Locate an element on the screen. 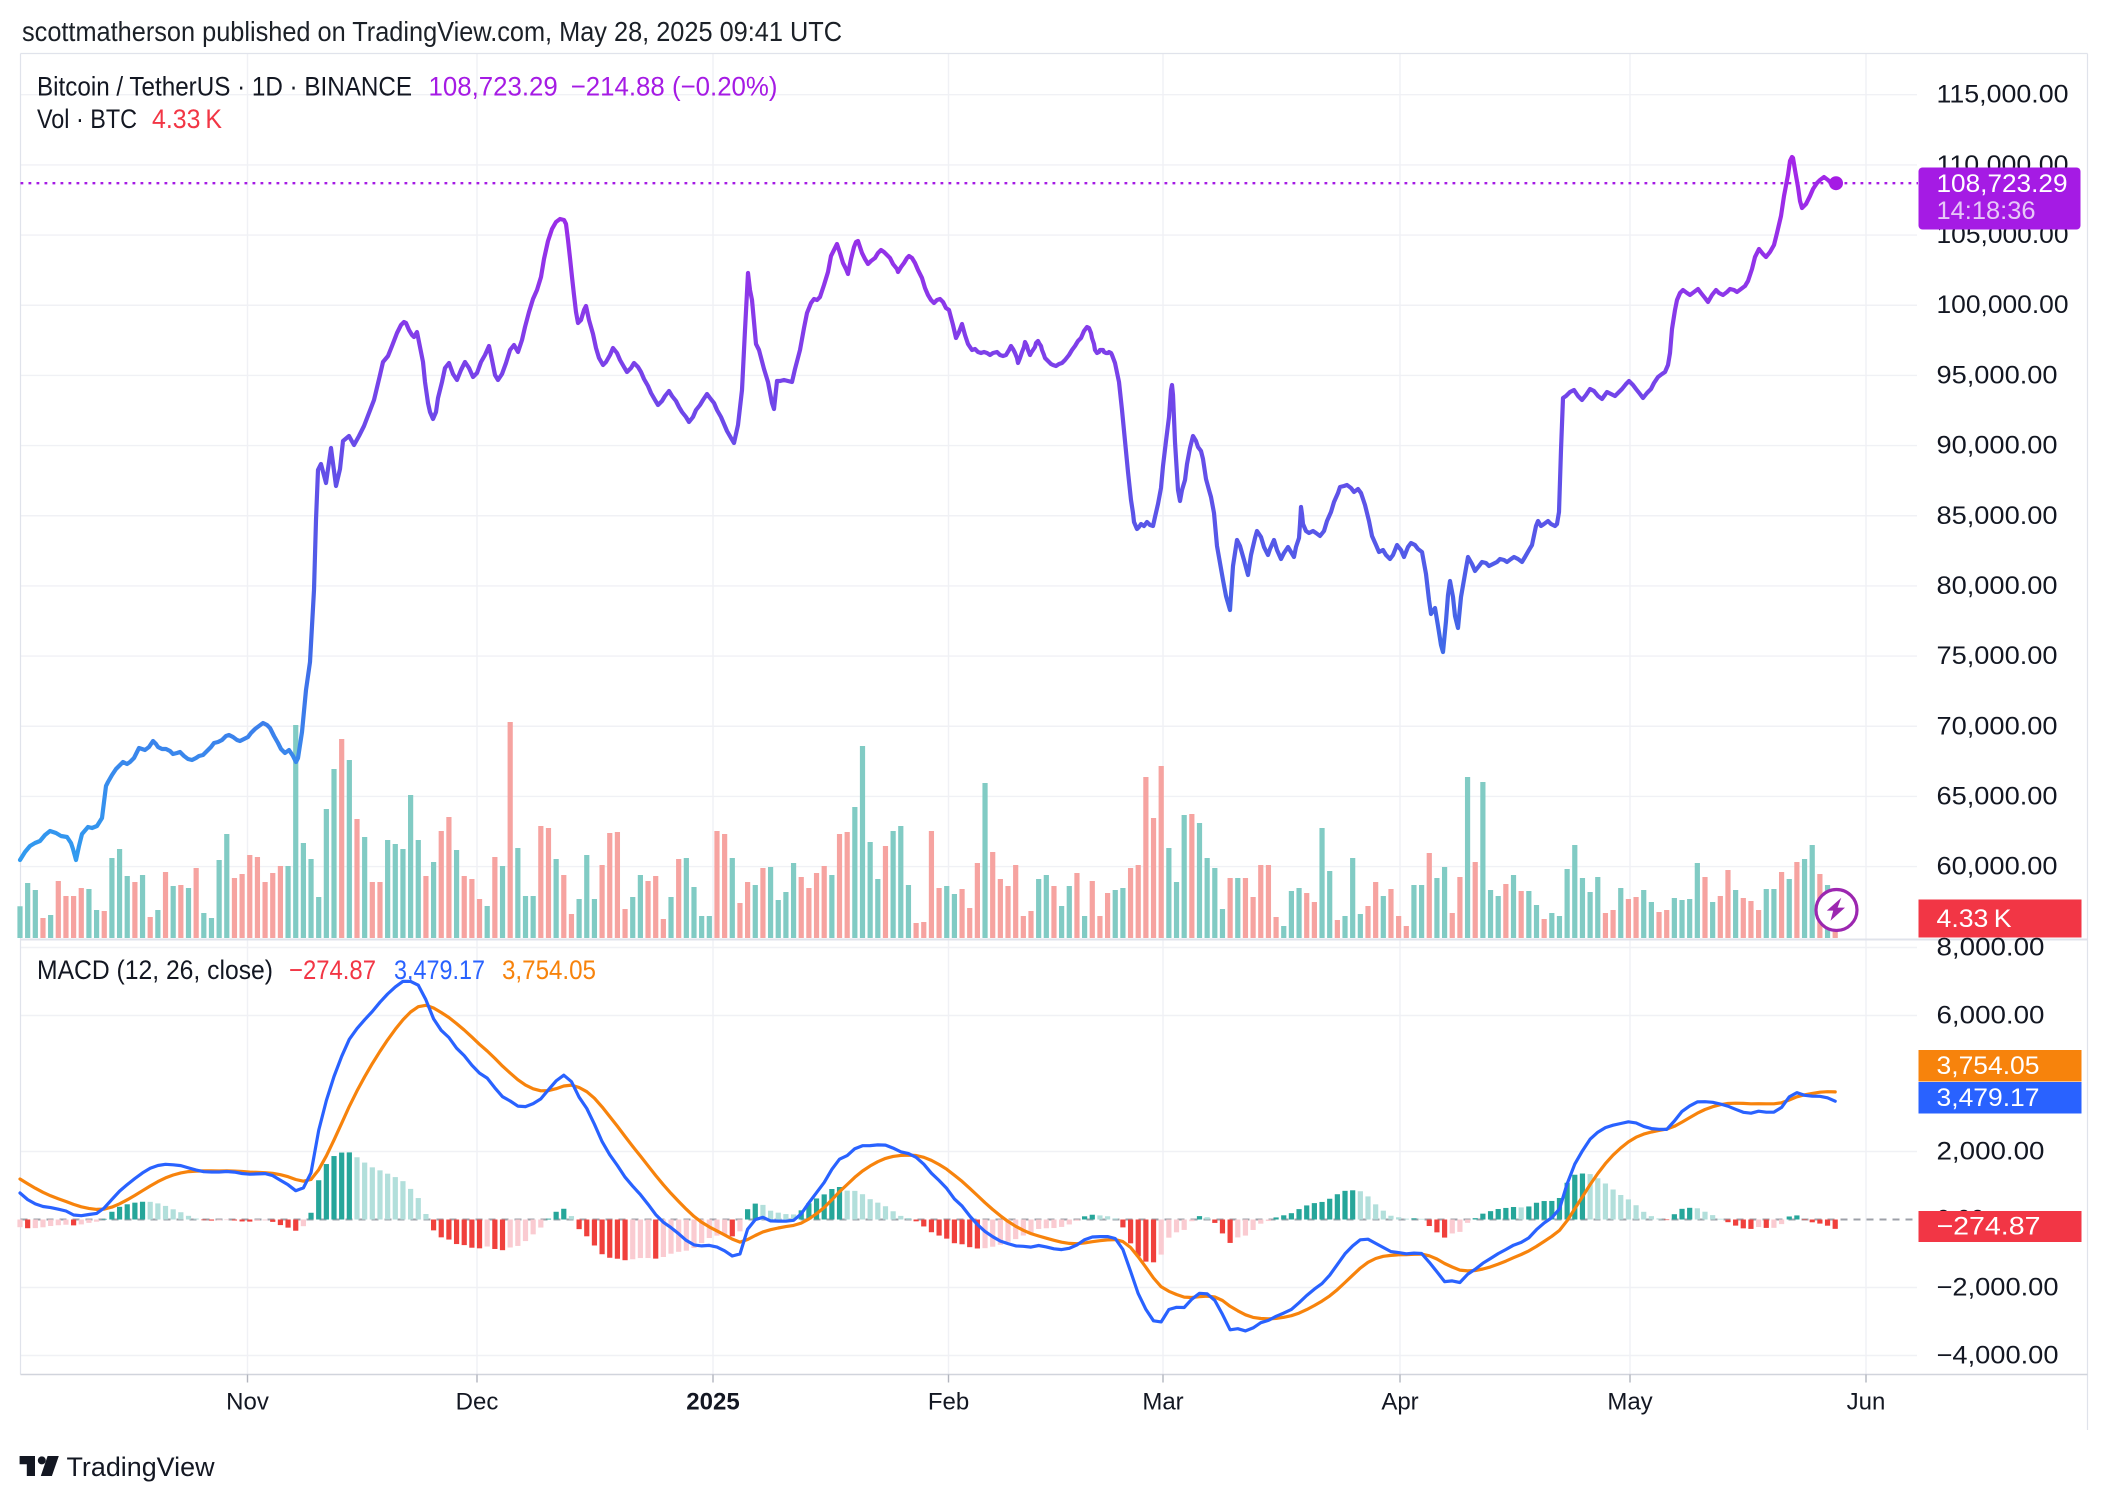 This screenshot has height=1507, width=2108. svg-text: −4,000.00 is located at coordinates (1998, 1356).